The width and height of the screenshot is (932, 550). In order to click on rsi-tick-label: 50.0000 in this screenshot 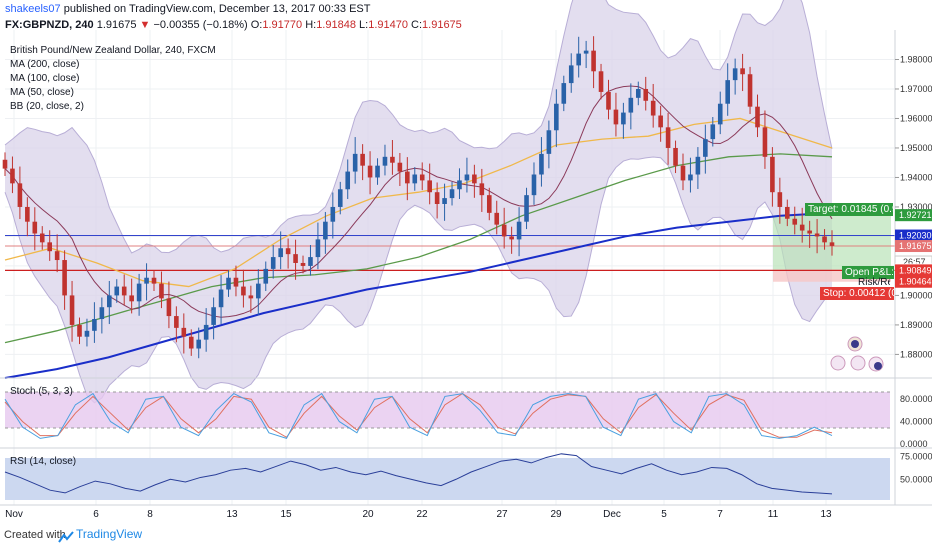, I will do `click(916, 479)`.